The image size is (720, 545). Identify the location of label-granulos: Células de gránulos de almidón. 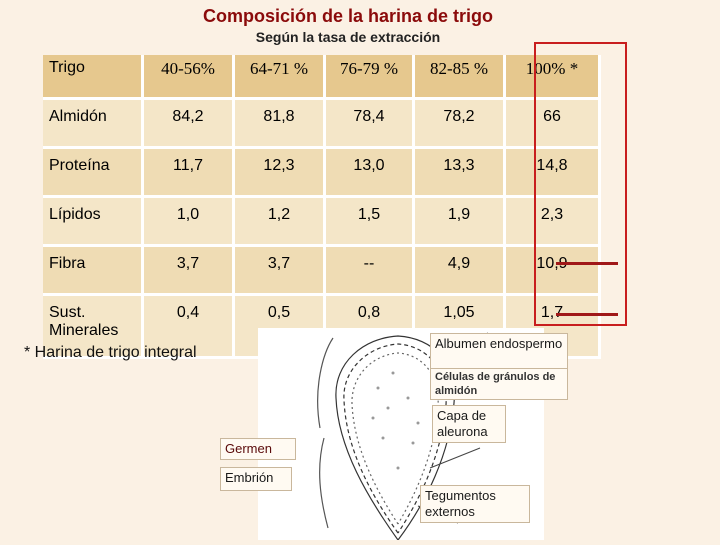
(499, 384).